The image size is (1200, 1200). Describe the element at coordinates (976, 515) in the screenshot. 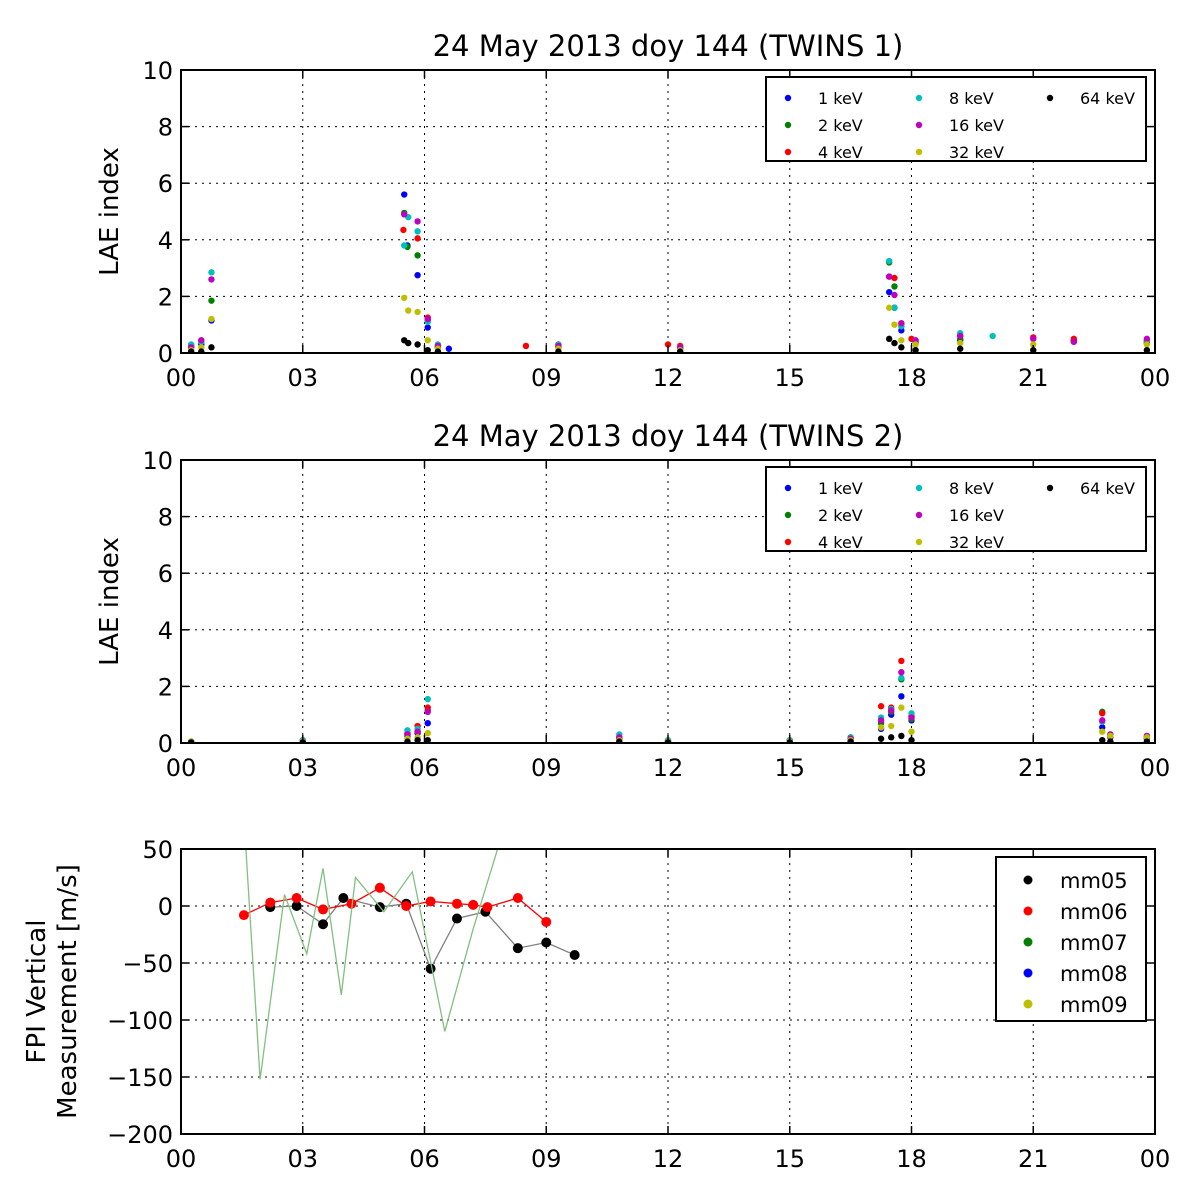

I see `legend-label: 16 keV` at that location.